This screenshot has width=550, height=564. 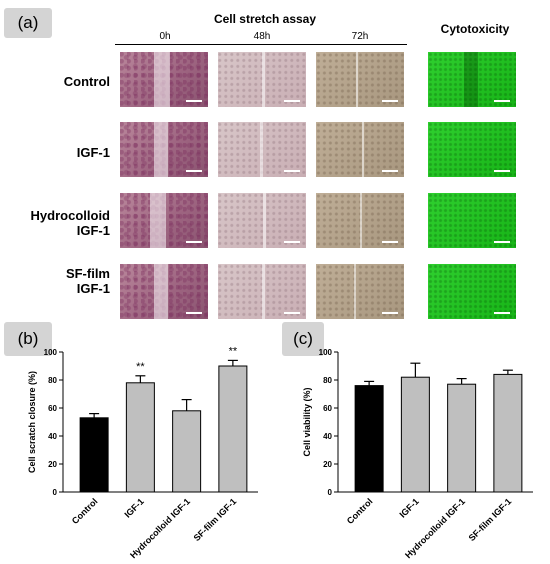 I want to click on row-label-hydrocolloid: Hydrocolloid IGF-1, so click(x=57, y=223).